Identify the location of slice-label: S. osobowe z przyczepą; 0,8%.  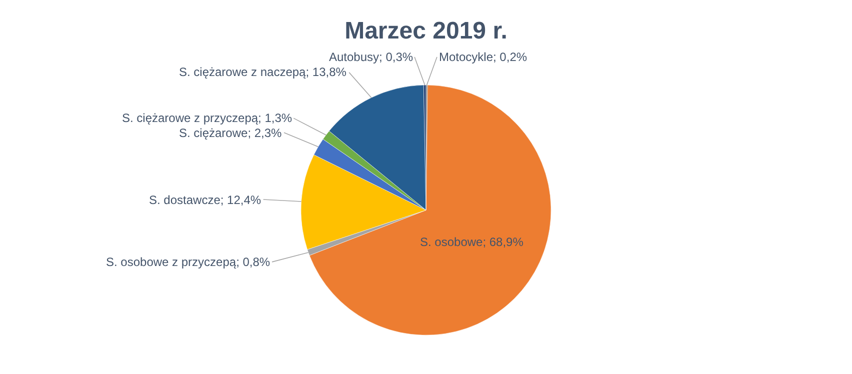
(188, 262).